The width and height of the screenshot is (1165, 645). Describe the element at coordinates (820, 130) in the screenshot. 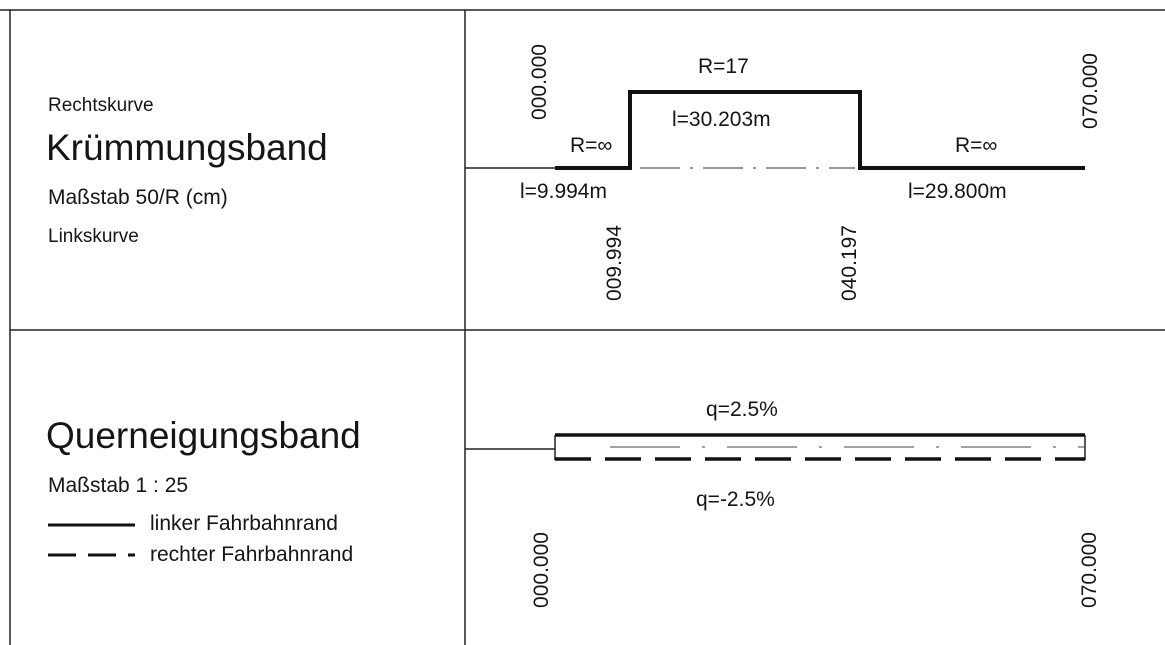

I see `curvature-band-line` at that location.